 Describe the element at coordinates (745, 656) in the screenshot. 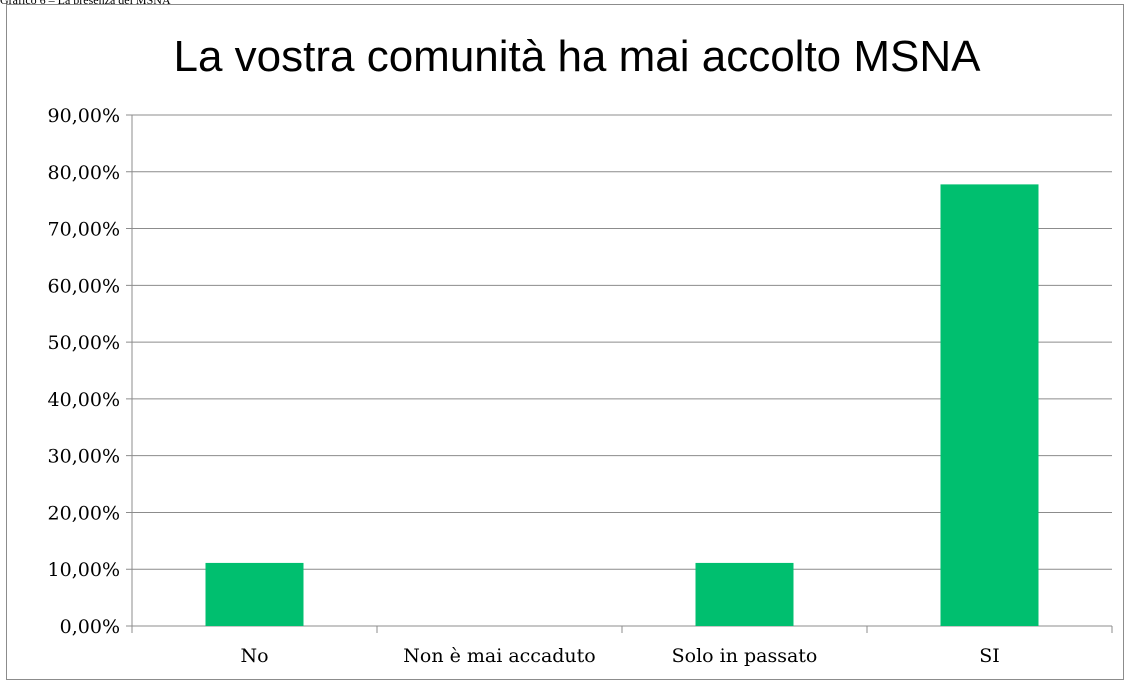

I see `x-category-label: Solo in passato` at that location.